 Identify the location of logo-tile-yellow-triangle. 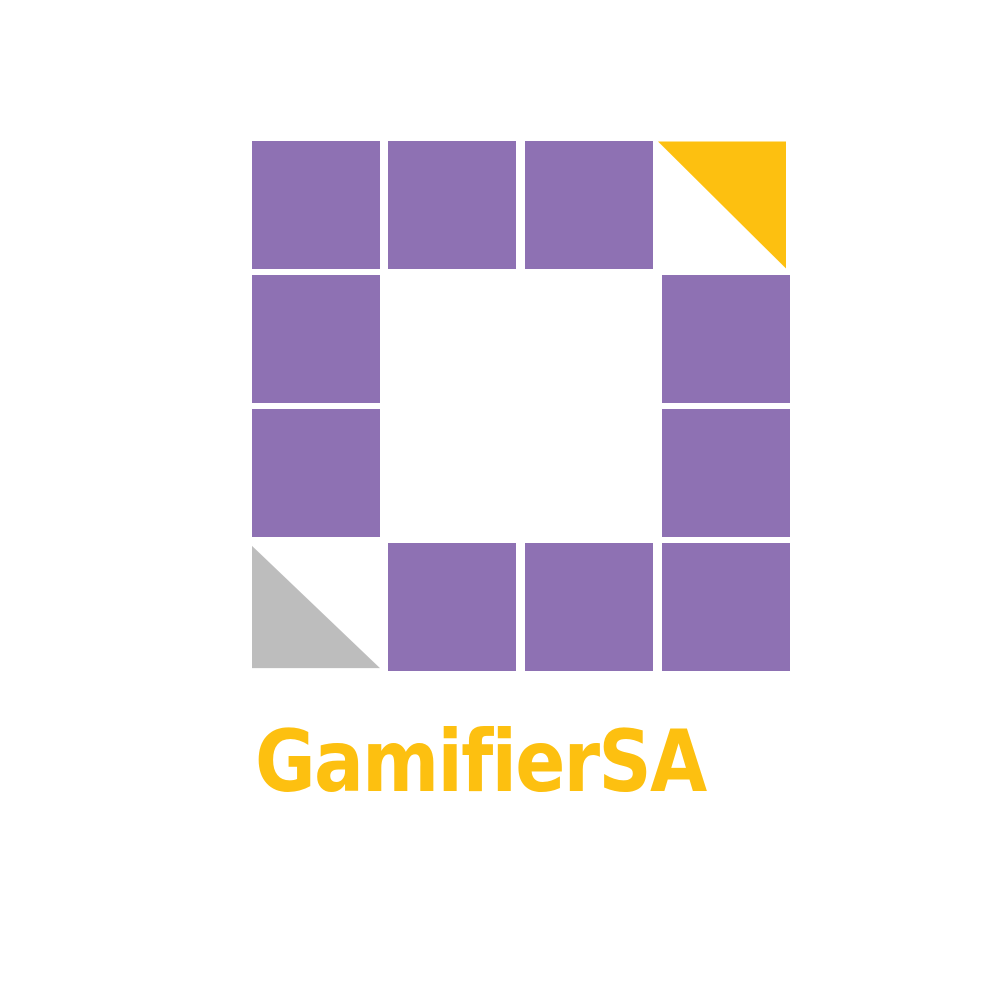
(724, 206).